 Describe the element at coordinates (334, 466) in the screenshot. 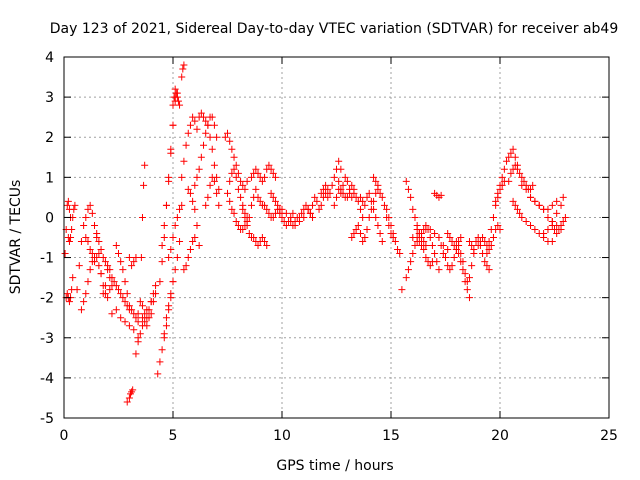

I see `x-axis-label: GPS time / hours` at that location.